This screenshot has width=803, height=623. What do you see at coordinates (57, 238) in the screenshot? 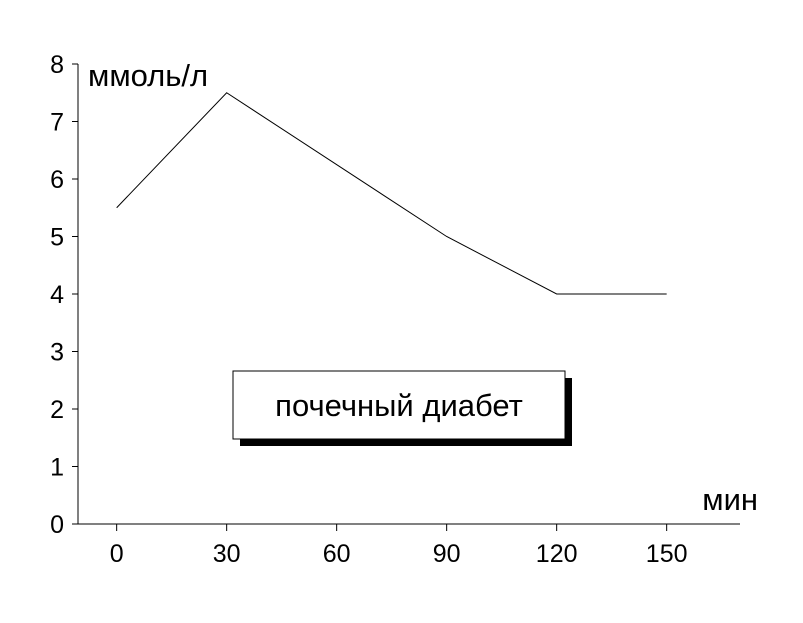
I see `y-tick-label: 5` at bounding box center [57, 238].